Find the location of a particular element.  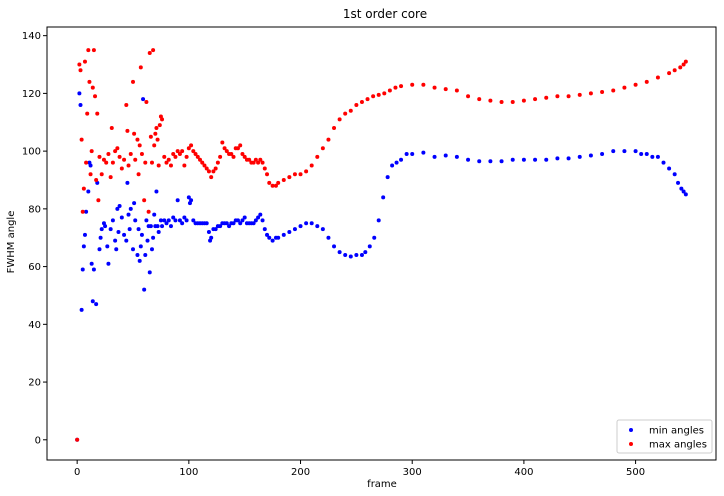

legend-entry: max angles is located at coordinates (678, 445).